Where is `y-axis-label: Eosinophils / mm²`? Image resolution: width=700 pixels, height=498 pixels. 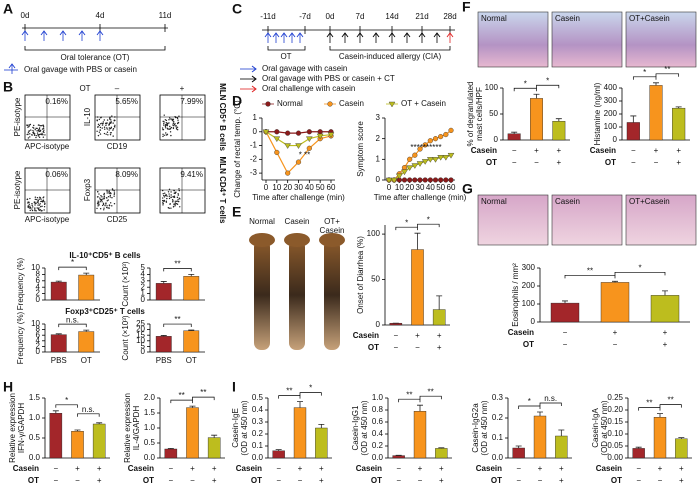 y-axis-label: Eosinophils / mm² is located at coordinates (515, 295).